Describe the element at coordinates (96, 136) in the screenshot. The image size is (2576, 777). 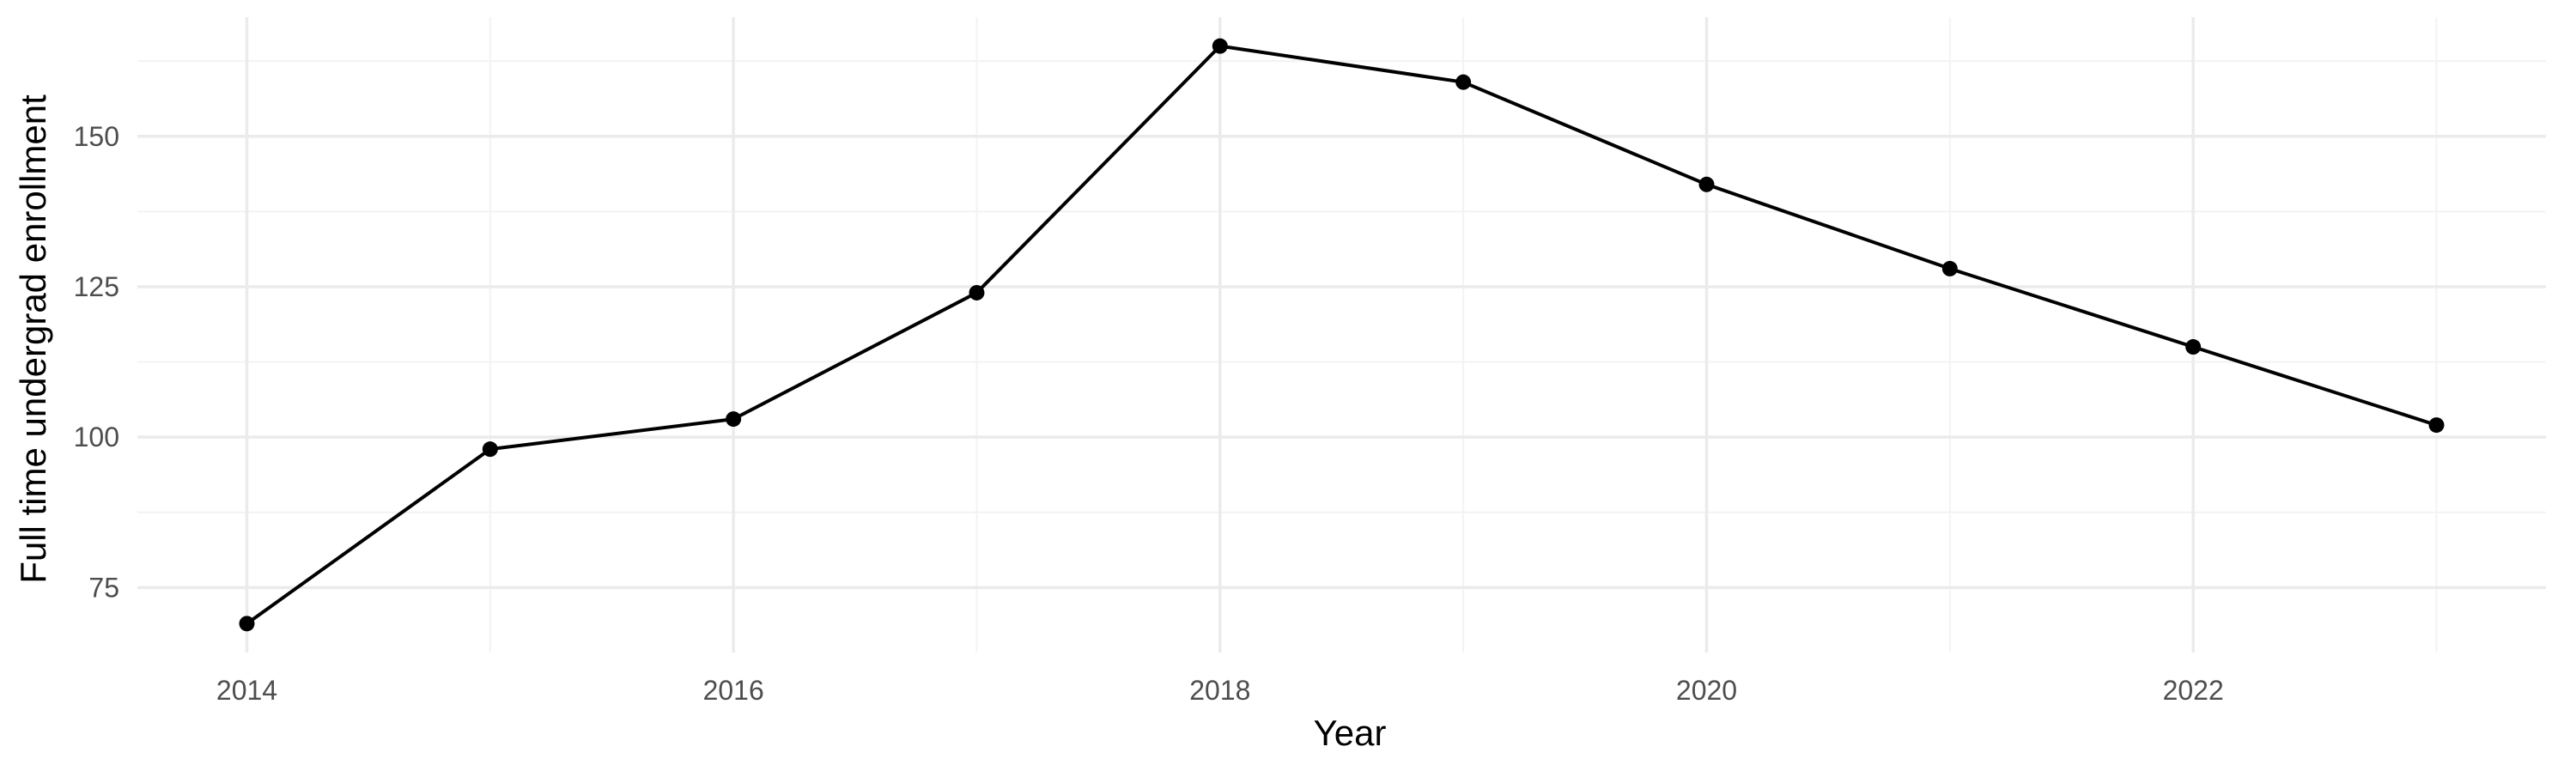
I see `y-tick-label: 150` at that location.